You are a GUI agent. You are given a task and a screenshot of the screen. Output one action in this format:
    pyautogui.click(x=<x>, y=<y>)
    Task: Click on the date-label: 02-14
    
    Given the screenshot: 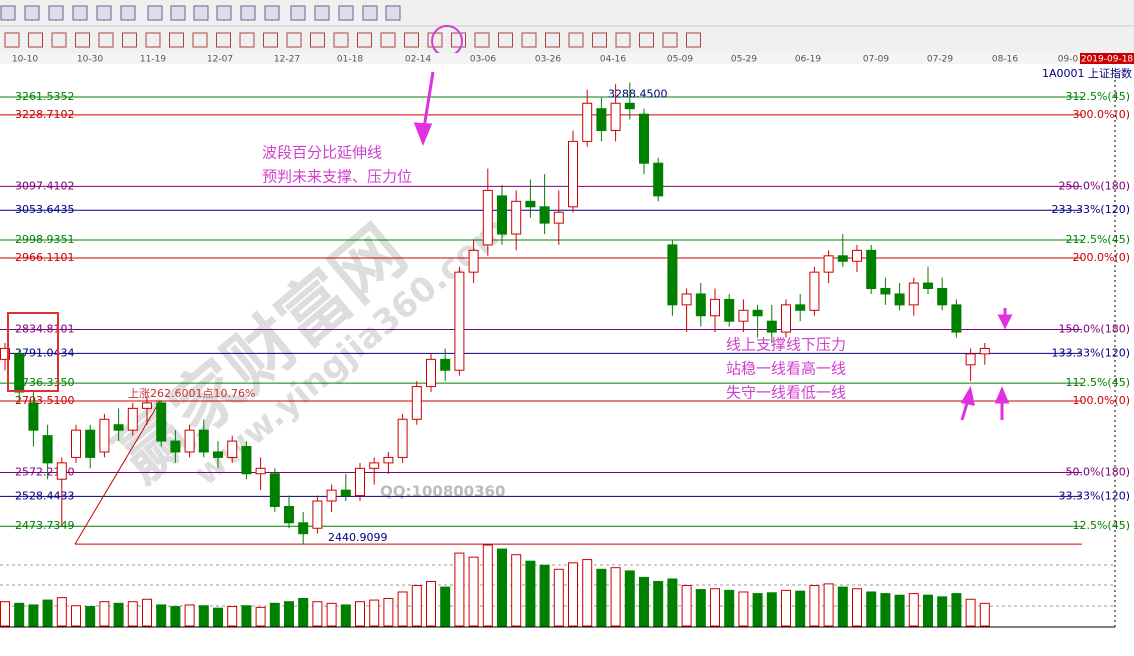 What is the action you would take?
    pyautogui.click(x=418, y=60)
    